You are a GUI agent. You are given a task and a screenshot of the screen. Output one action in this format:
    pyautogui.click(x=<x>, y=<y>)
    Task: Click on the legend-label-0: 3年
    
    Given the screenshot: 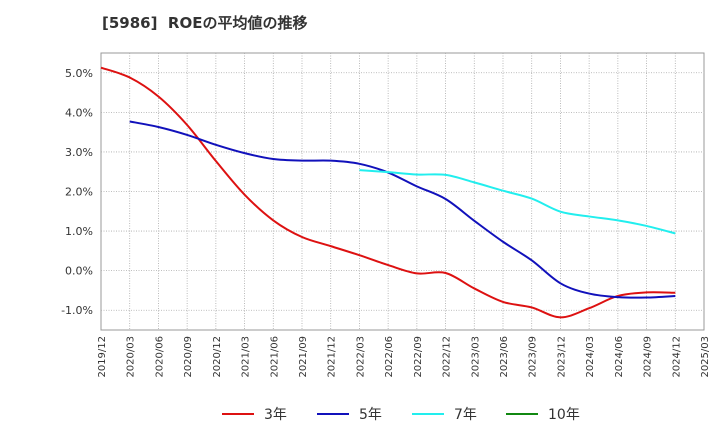 What is the action you would take?
    pyautogui.click(x=275, y=415)
    